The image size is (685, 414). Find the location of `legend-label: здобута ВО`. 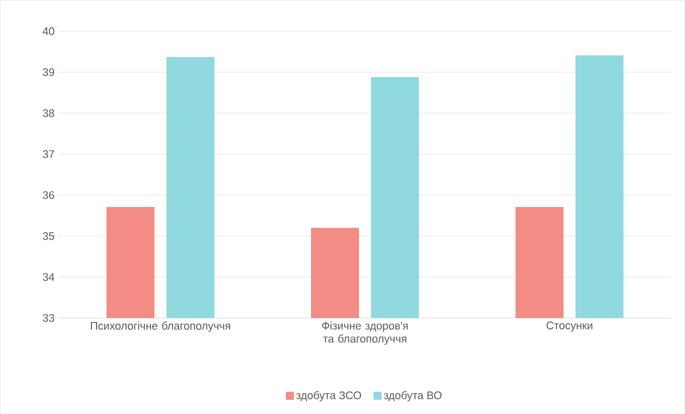

legend-label: здобута ВО is located at coordinates (413, 396).